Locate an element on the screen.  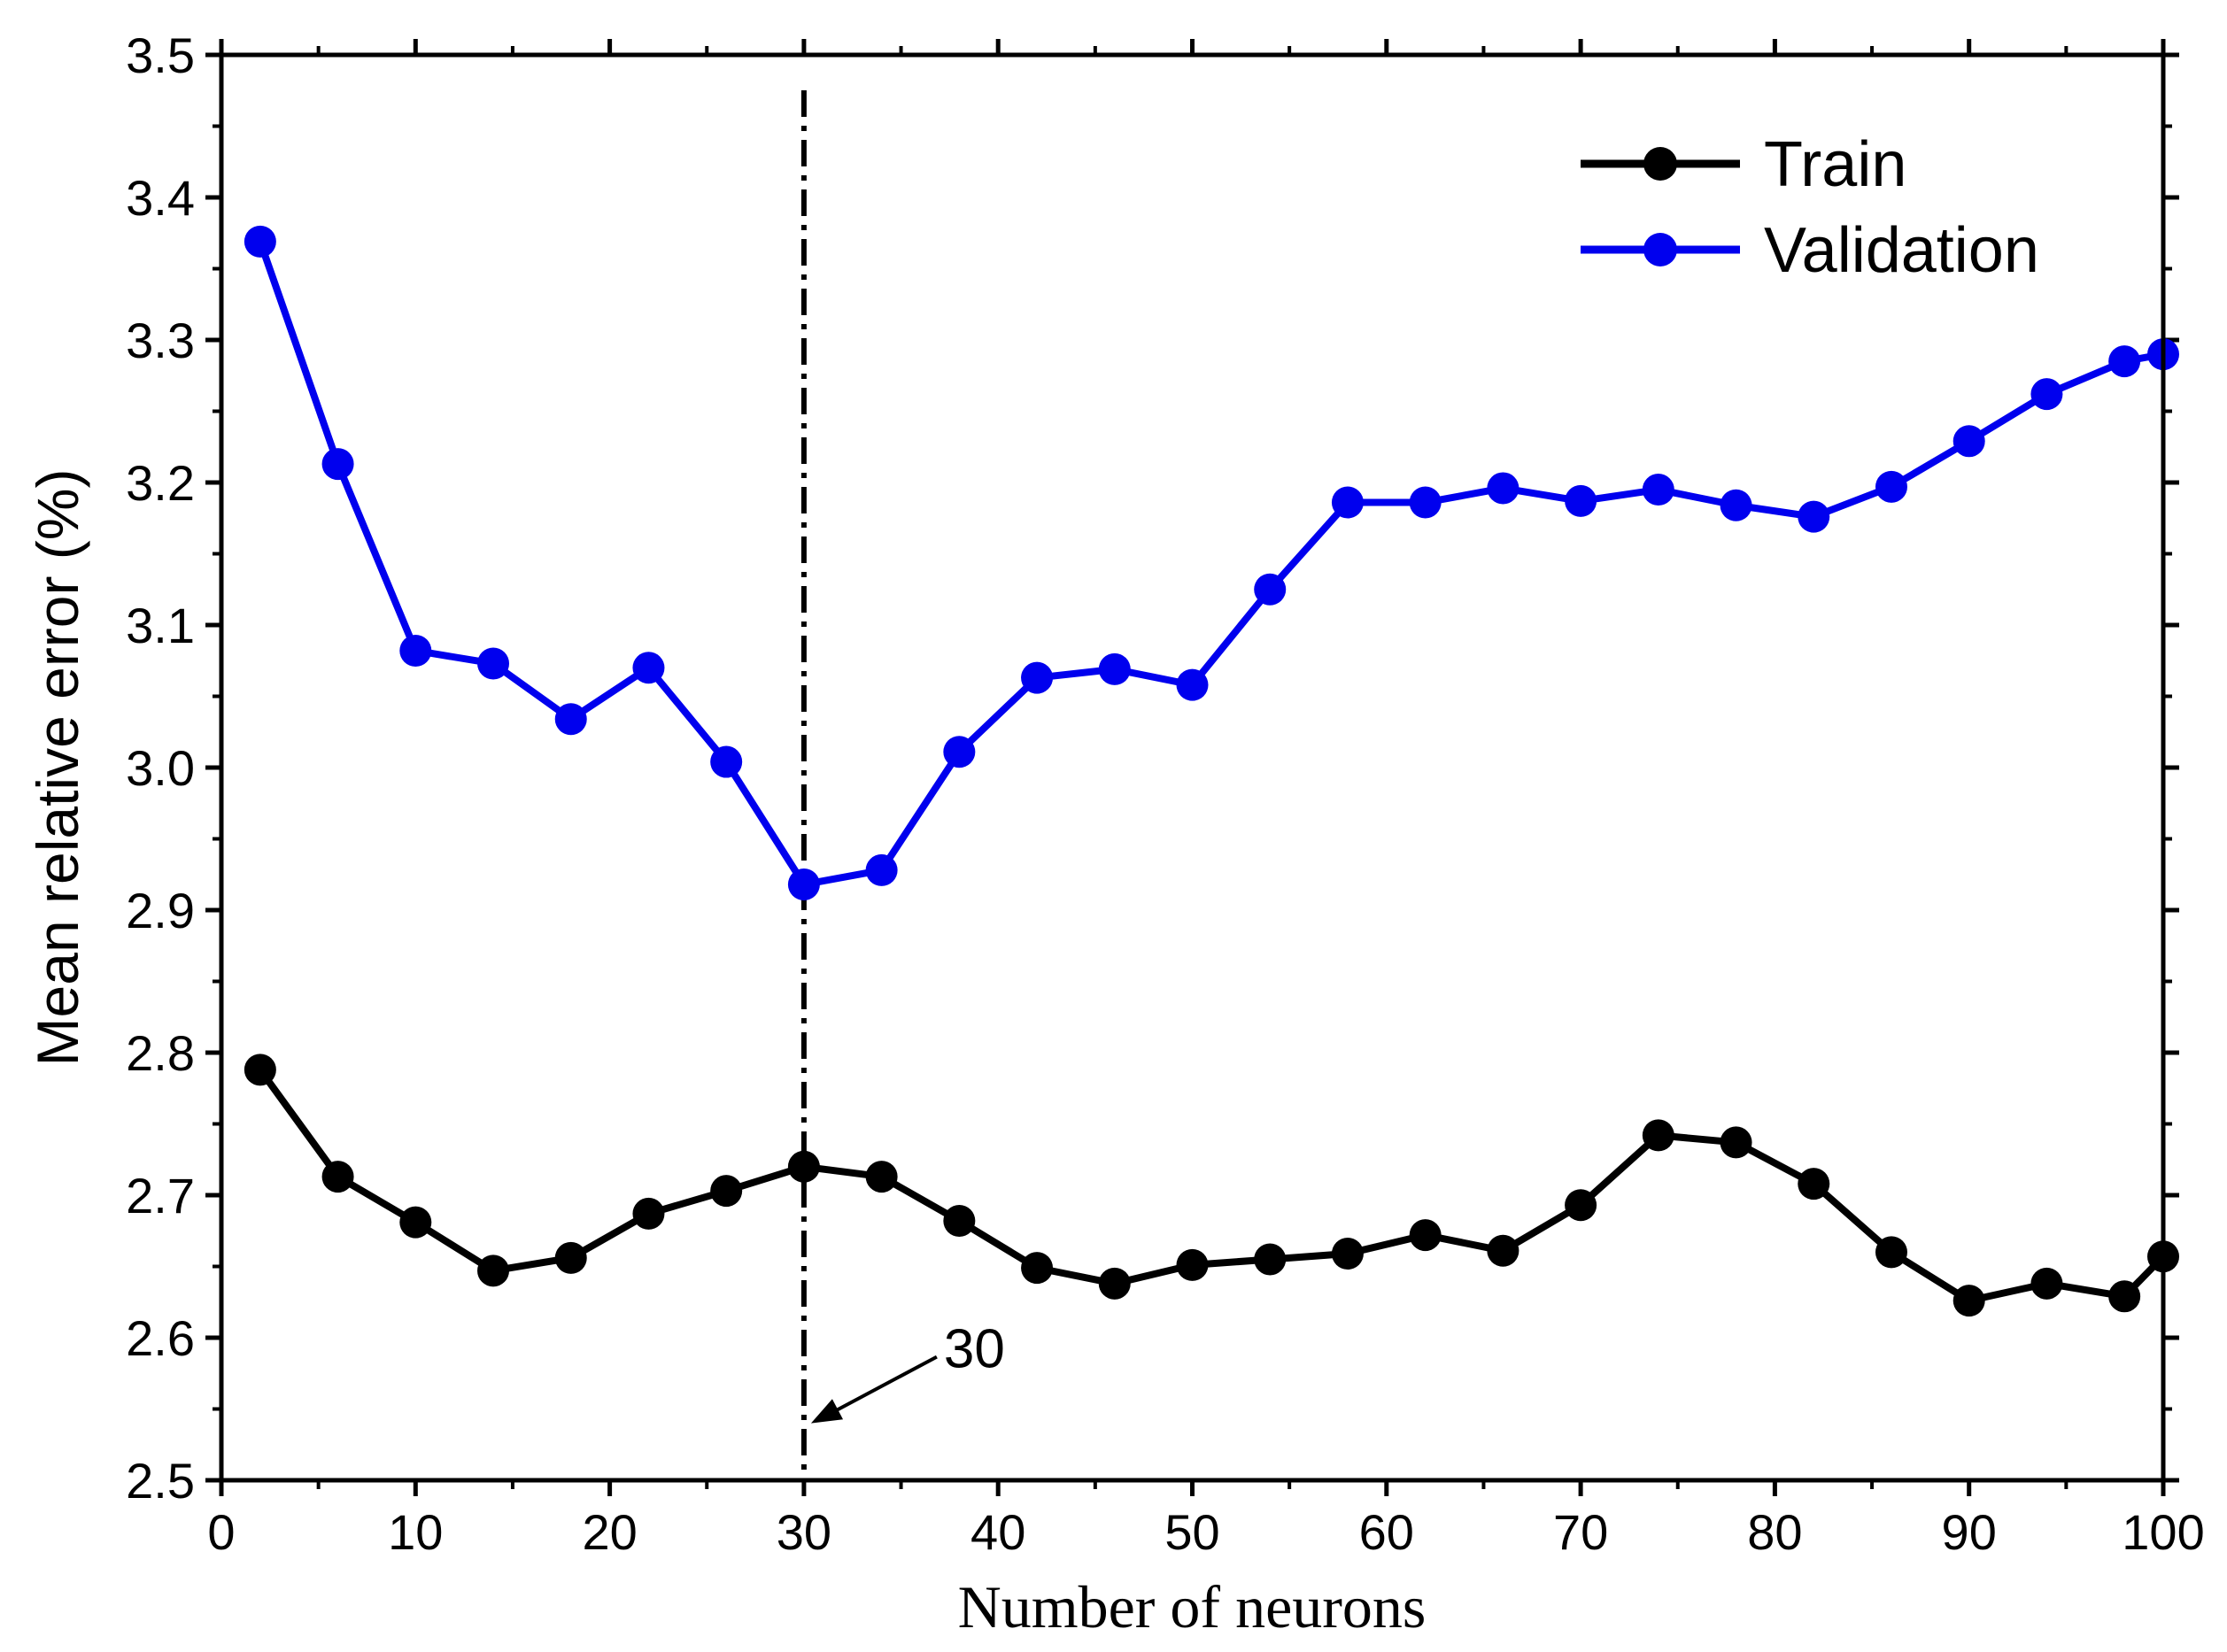
y-axis-label: Mean relative error (%) is located at coordinates (57, 768).